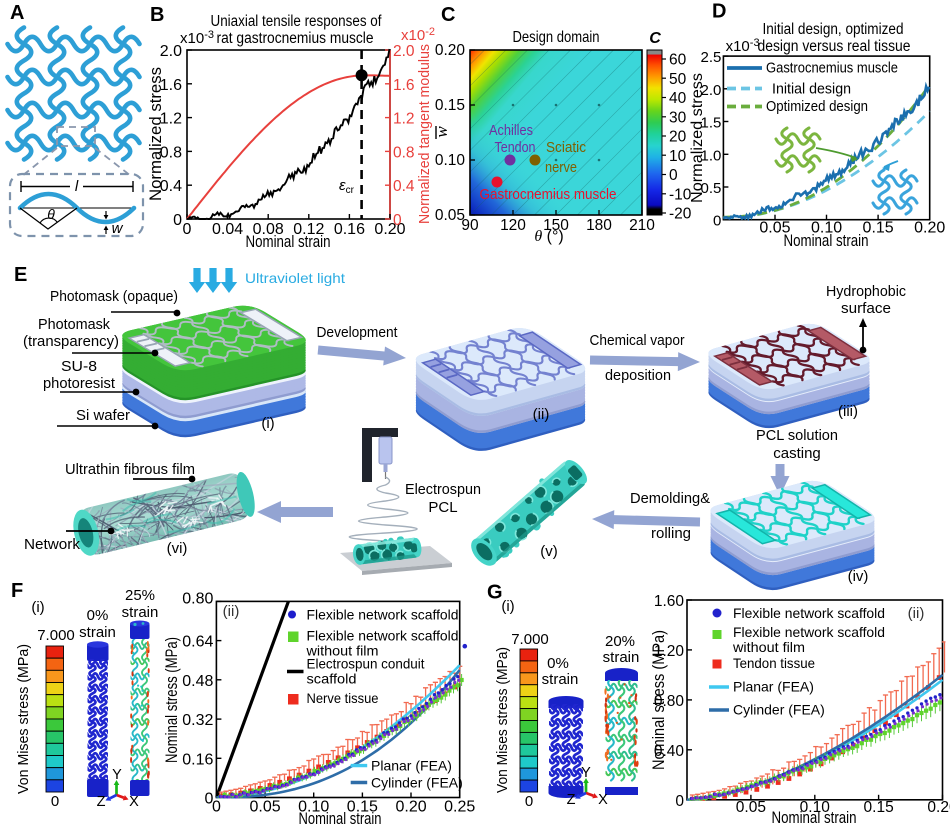  Describe the element at coordinates (71, 342) in the screenshot. I see `svg-text: (transparency)` at that location.